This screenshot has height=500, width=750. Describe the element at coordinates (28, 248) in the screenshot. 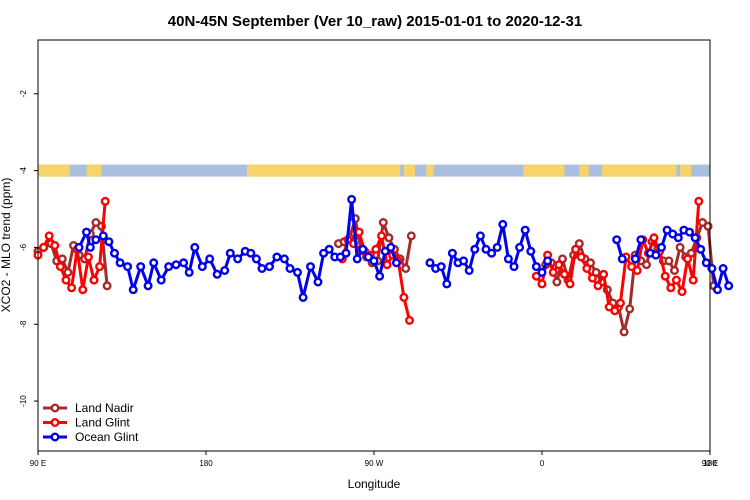

I see `y-axis: -2 -4 -6 -8 -10` at that location.